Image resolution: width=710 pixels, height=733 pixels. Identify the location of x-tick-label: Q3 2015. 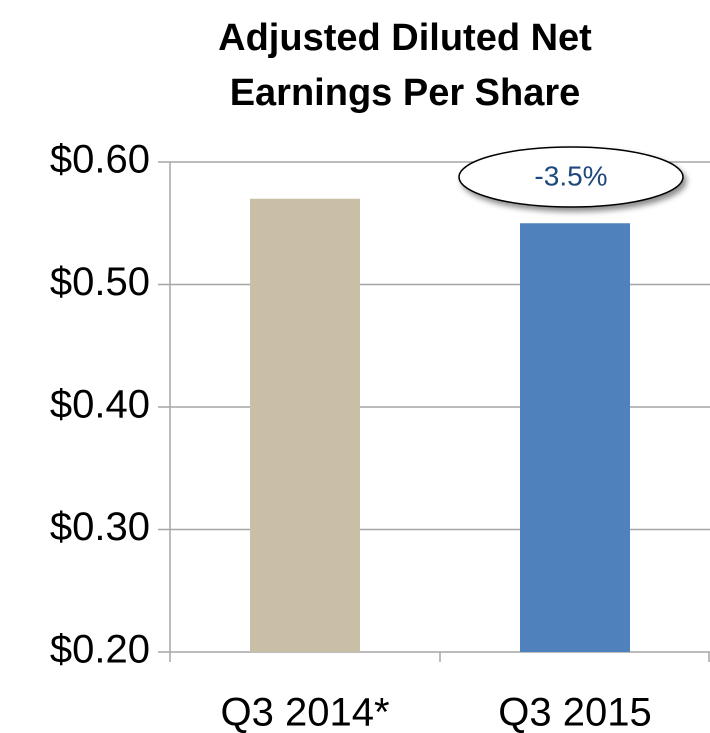
(574, 712).